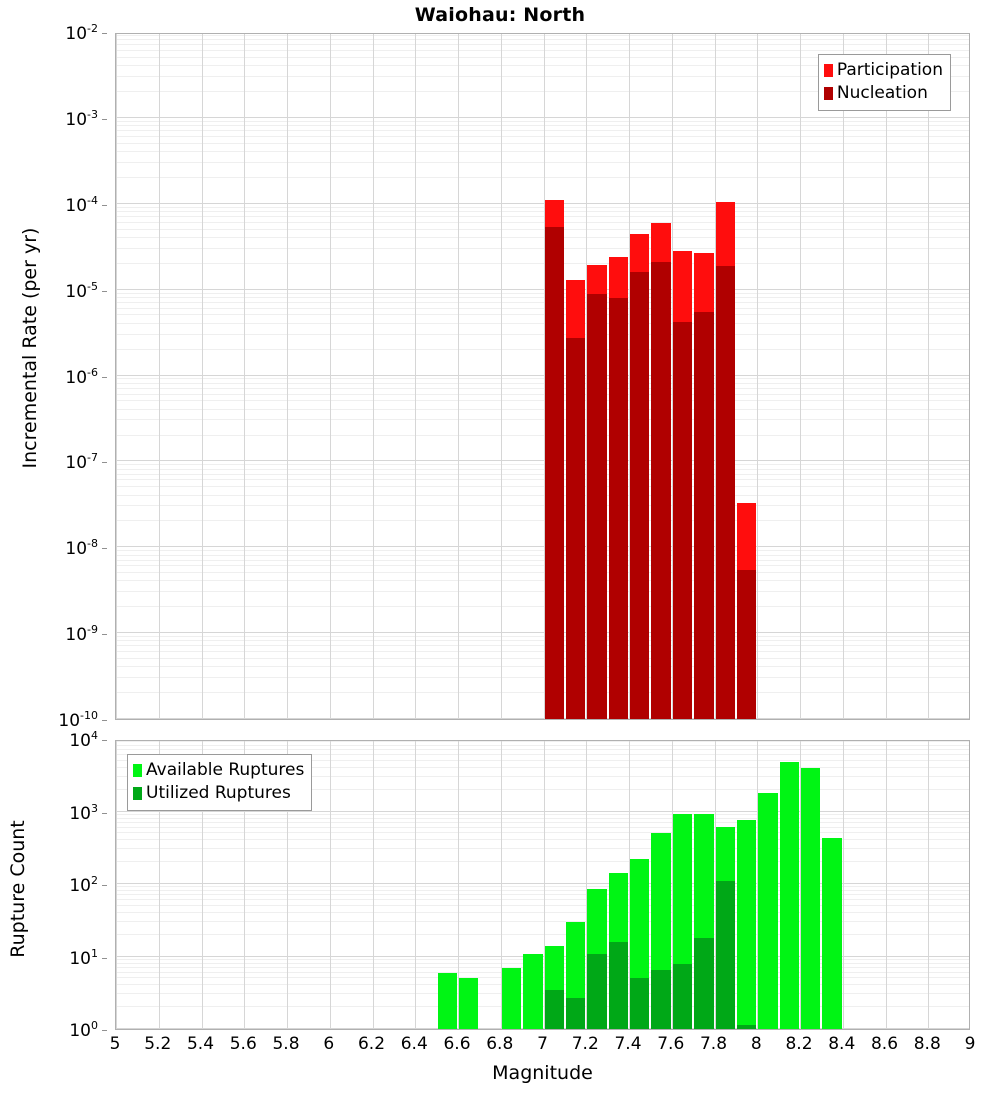  What do you see at coordinates (828, 93) in the screenshot?
I see `nucleation-swatch-icon` at bounding box center [828, 93].